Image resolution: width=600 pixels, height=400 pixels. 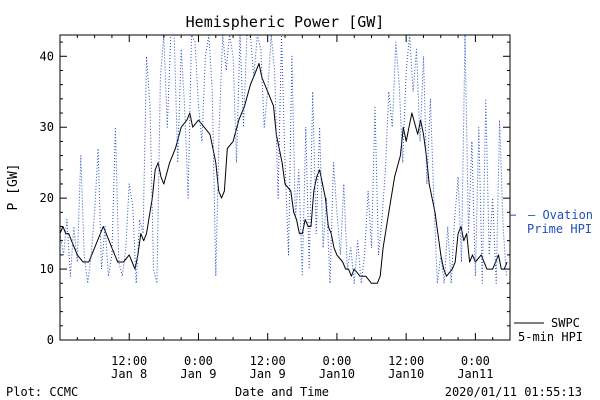 What do you see at coordinates (513, 392) in the screenshot?
I see `footer-timestamp: 2020/01/11 01:55:13` at bounding box center [513, 392].